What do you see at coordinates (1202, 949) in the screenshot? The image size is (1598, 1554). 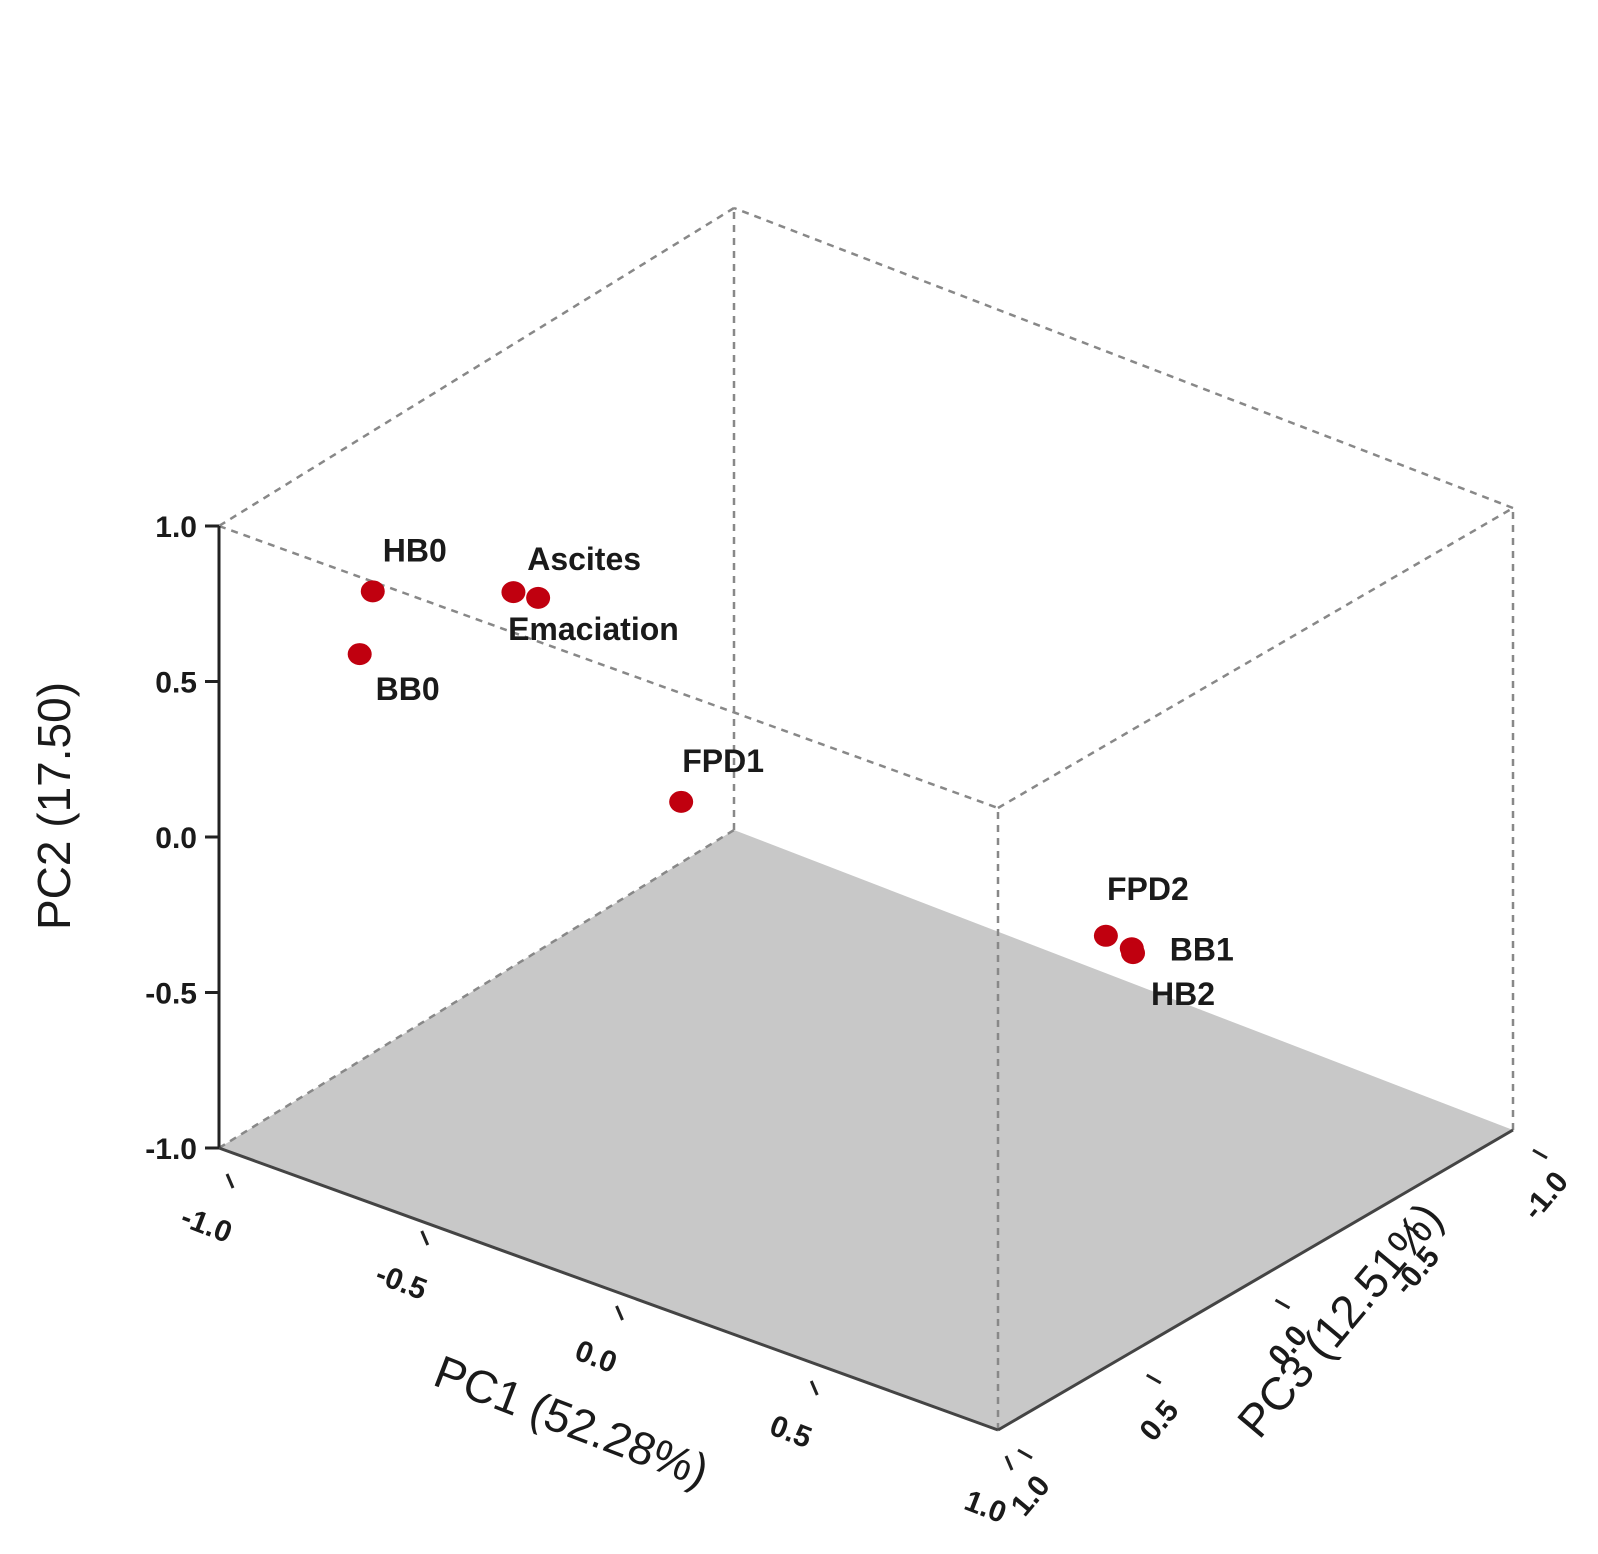 I see `data-point-label: BB1` at bounding box center [1202, 949].